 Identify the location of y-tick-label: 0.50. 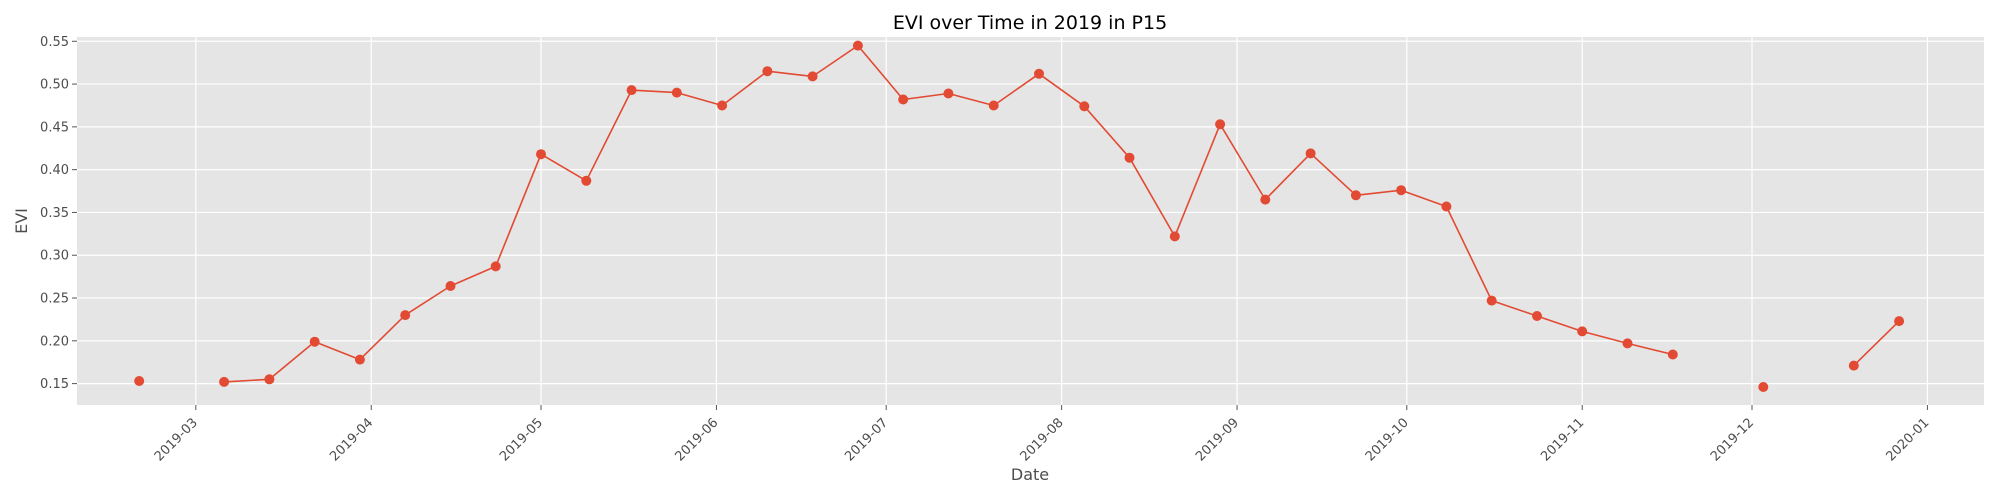
(54, 85).